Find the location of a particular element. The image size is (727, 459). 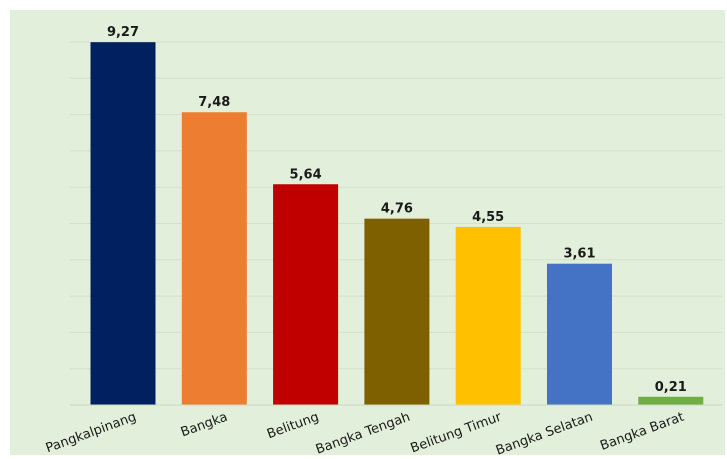

bar-bangka-tengah is located at coordinates (397, 311).